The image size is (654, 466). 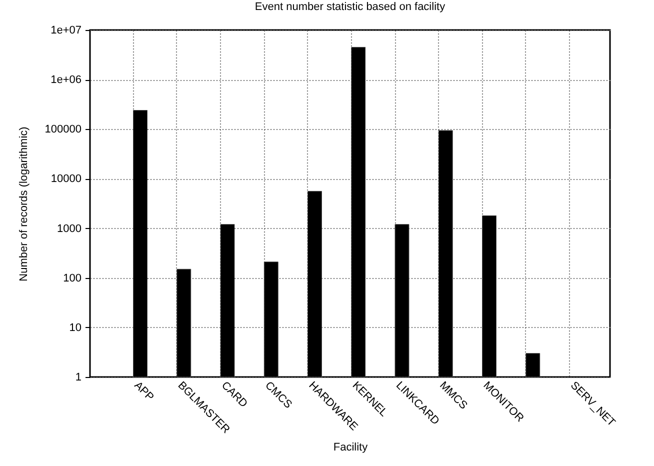 I want to click on y-tick-label: 100, so click(x=72, y=278).